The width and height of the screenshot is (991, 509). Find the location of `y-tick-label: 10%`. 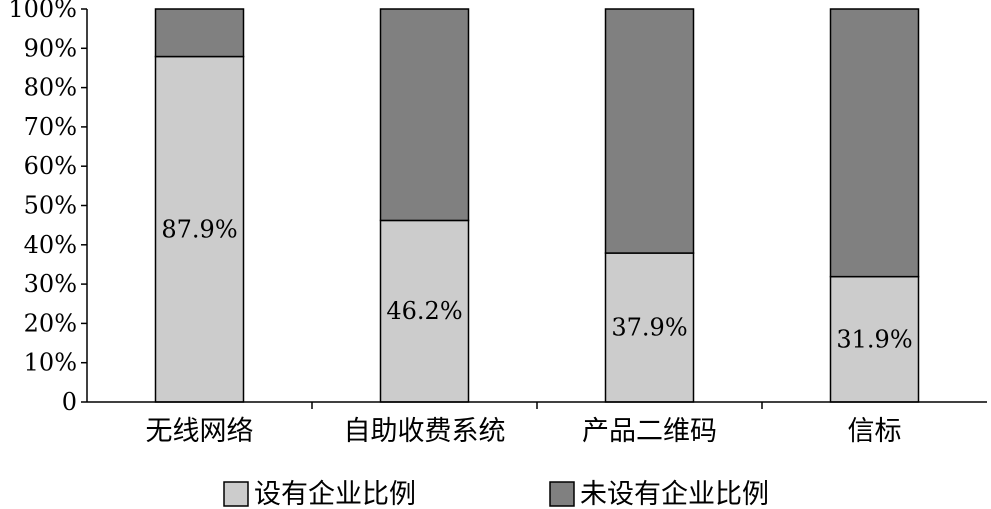

y-tick-label: 10% is located at coordinates (50, 363).